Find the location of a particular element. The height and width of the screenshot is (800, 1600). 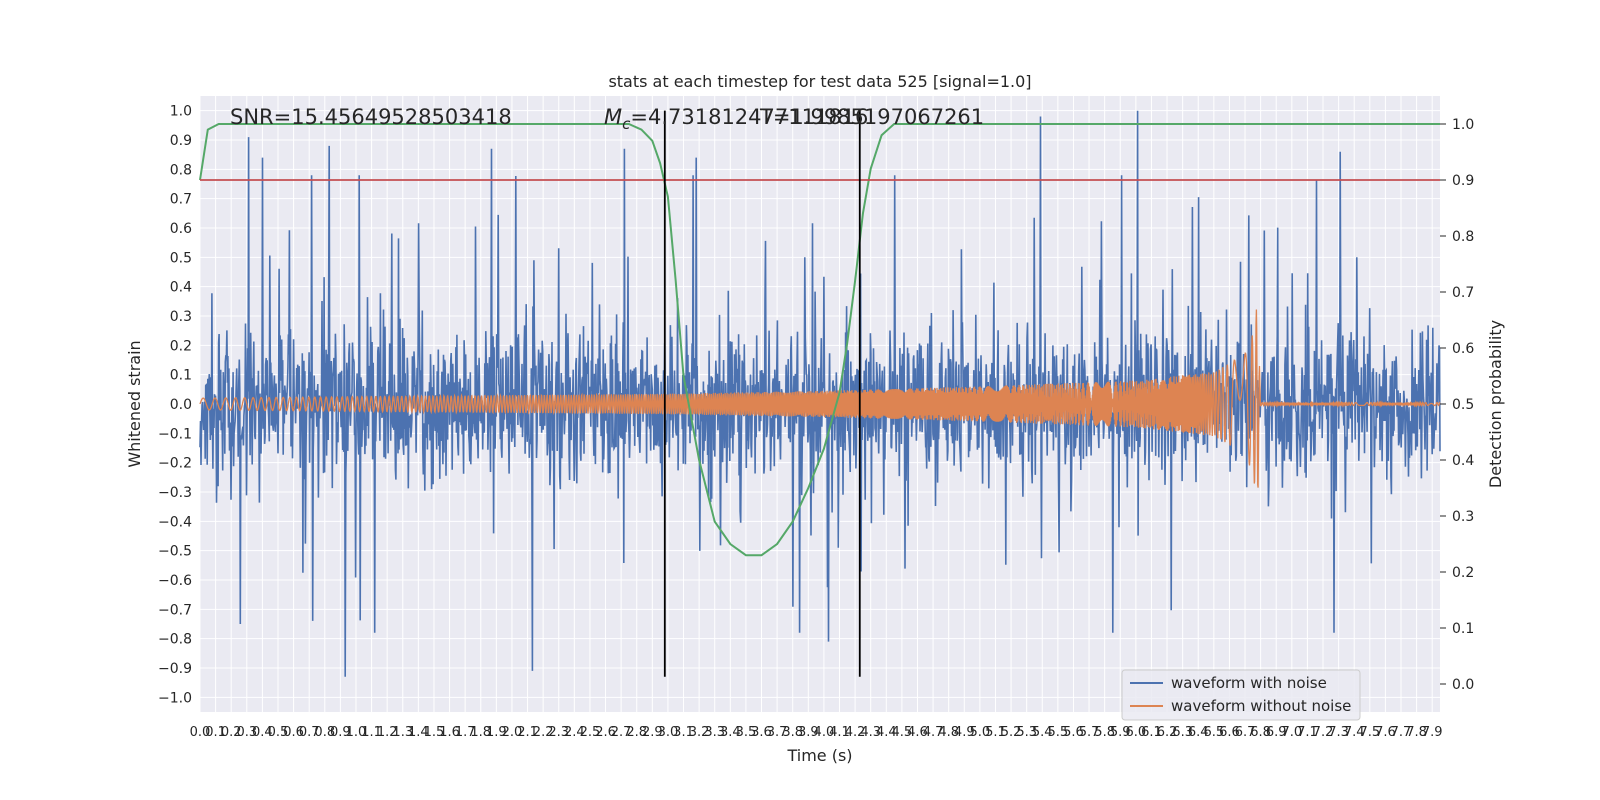

x-tick-label: 7.2 is located at coordinates (1323, 732).